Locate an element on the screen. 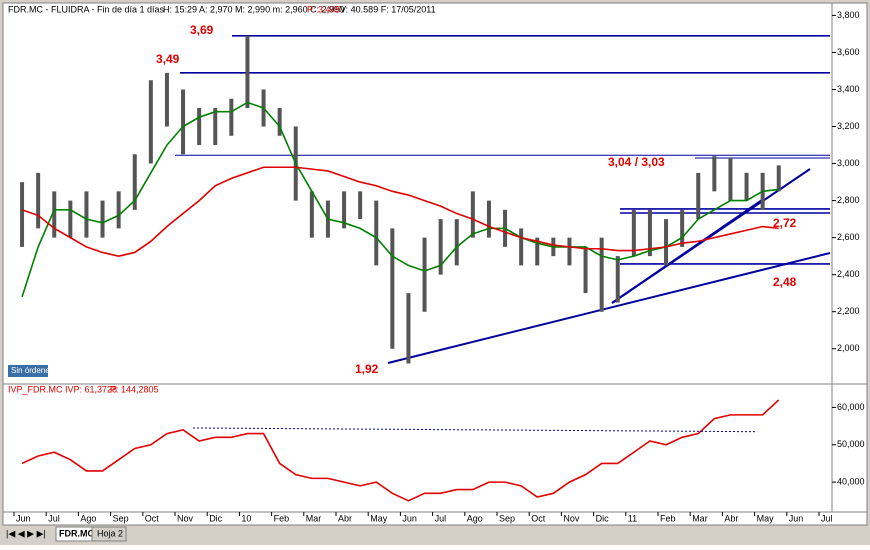 The height and width of the screenshot is (550, 870). y-tick-label: 2,800 is located at coordinates (848, 200).